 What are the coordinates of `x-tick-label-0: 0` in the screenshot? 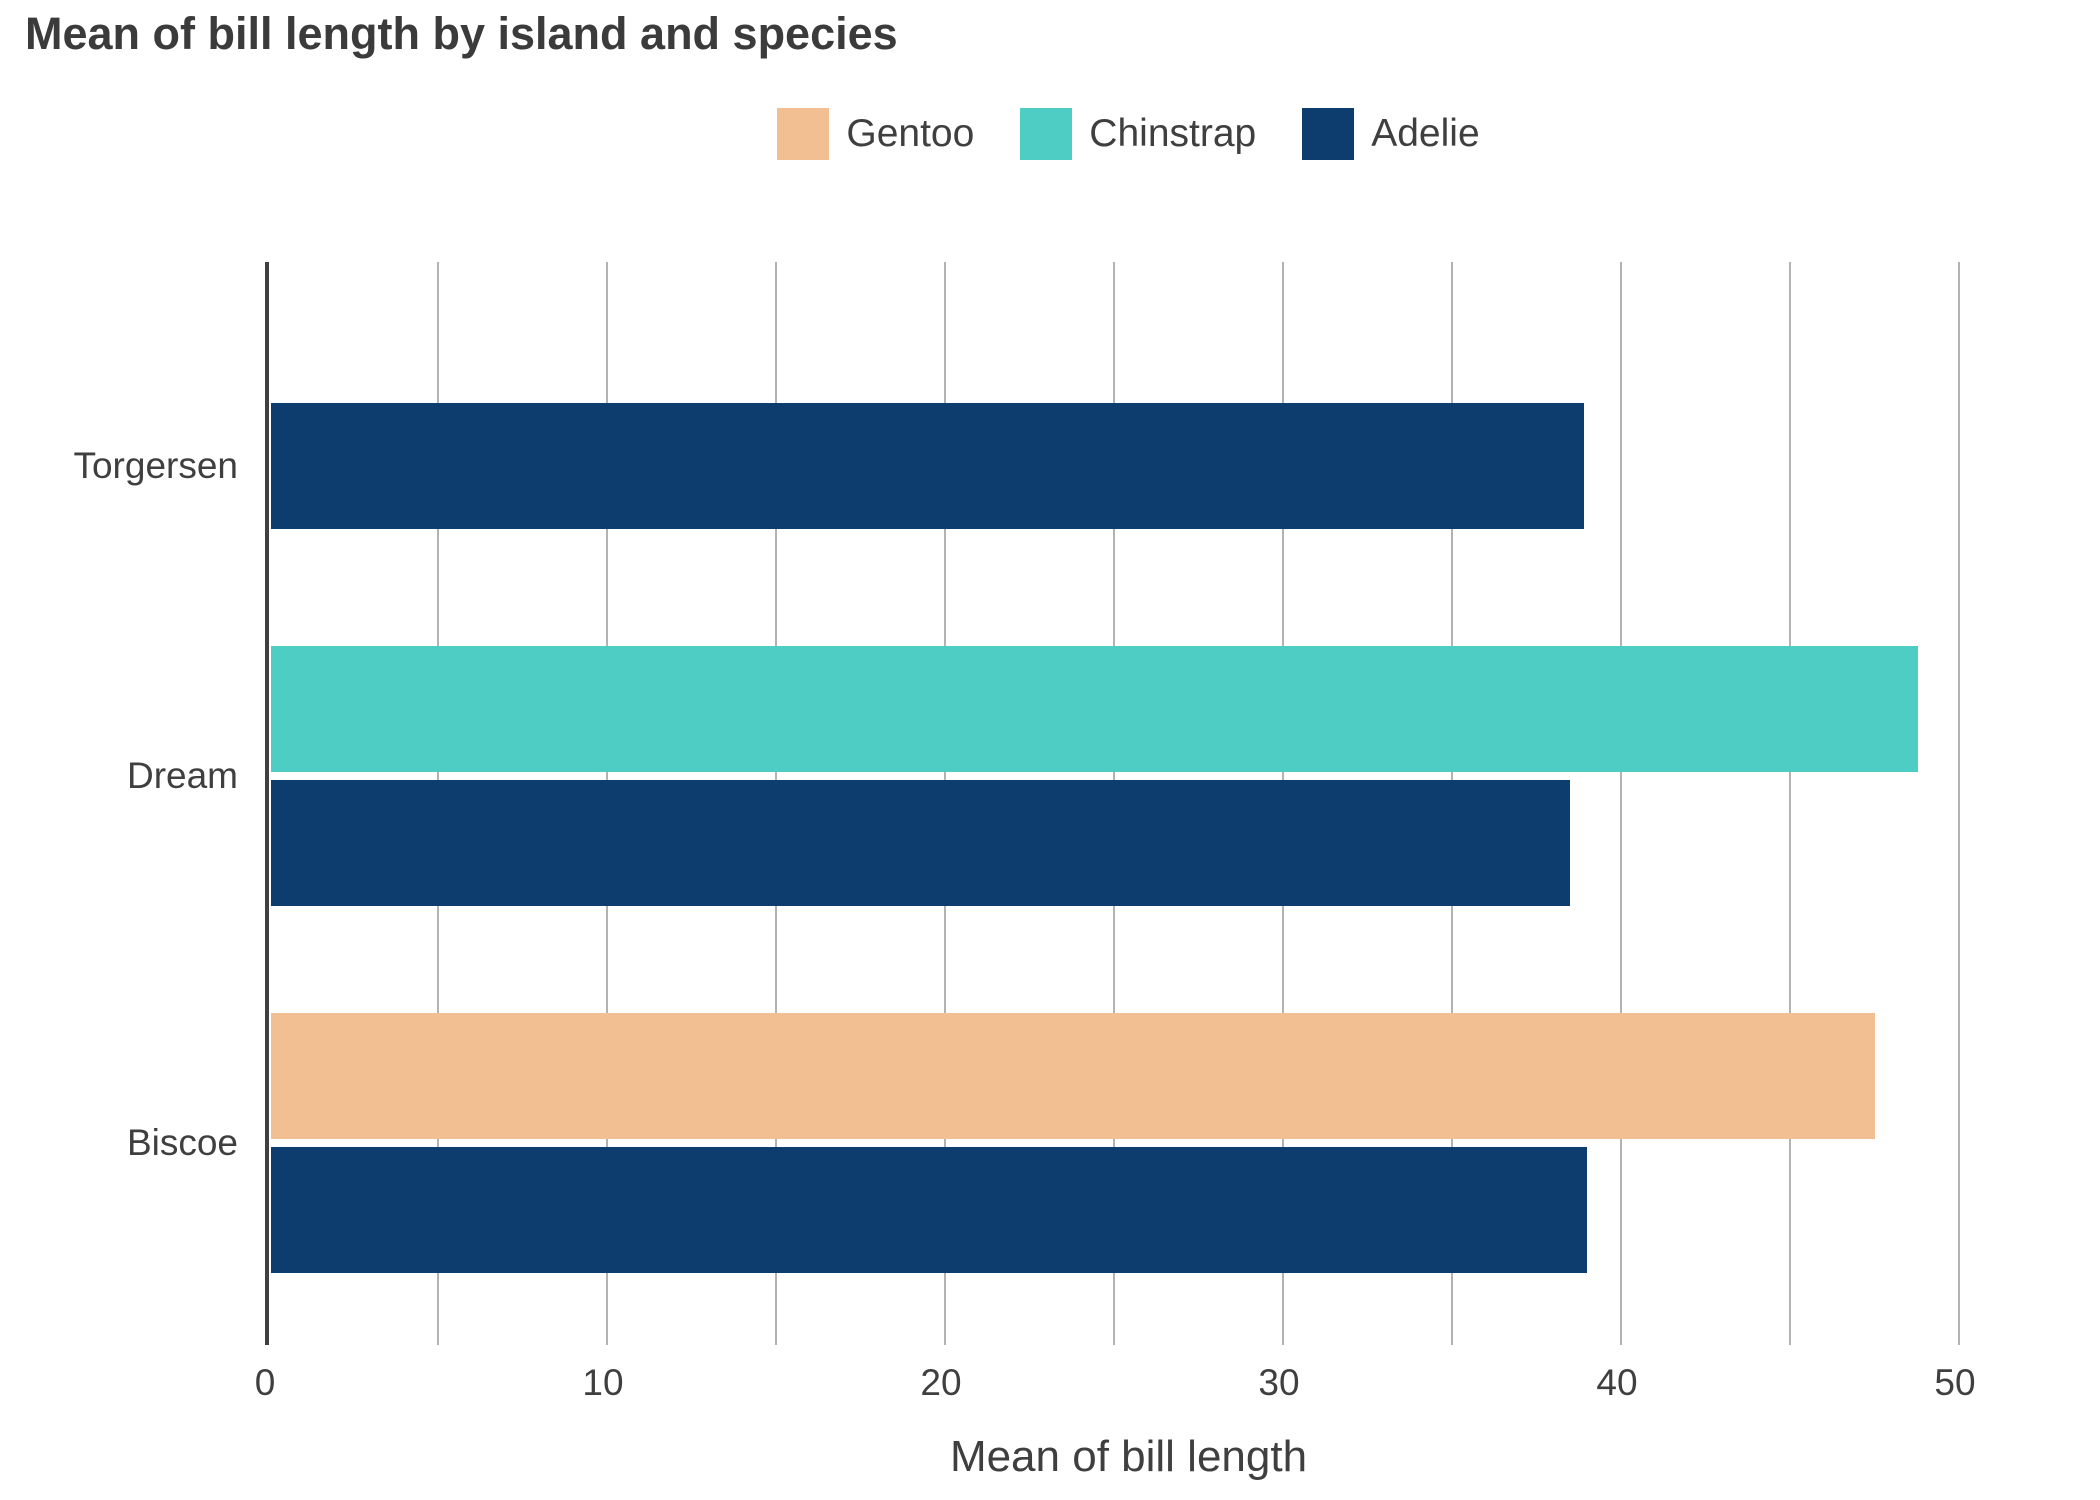 It's located at (265, 1382).